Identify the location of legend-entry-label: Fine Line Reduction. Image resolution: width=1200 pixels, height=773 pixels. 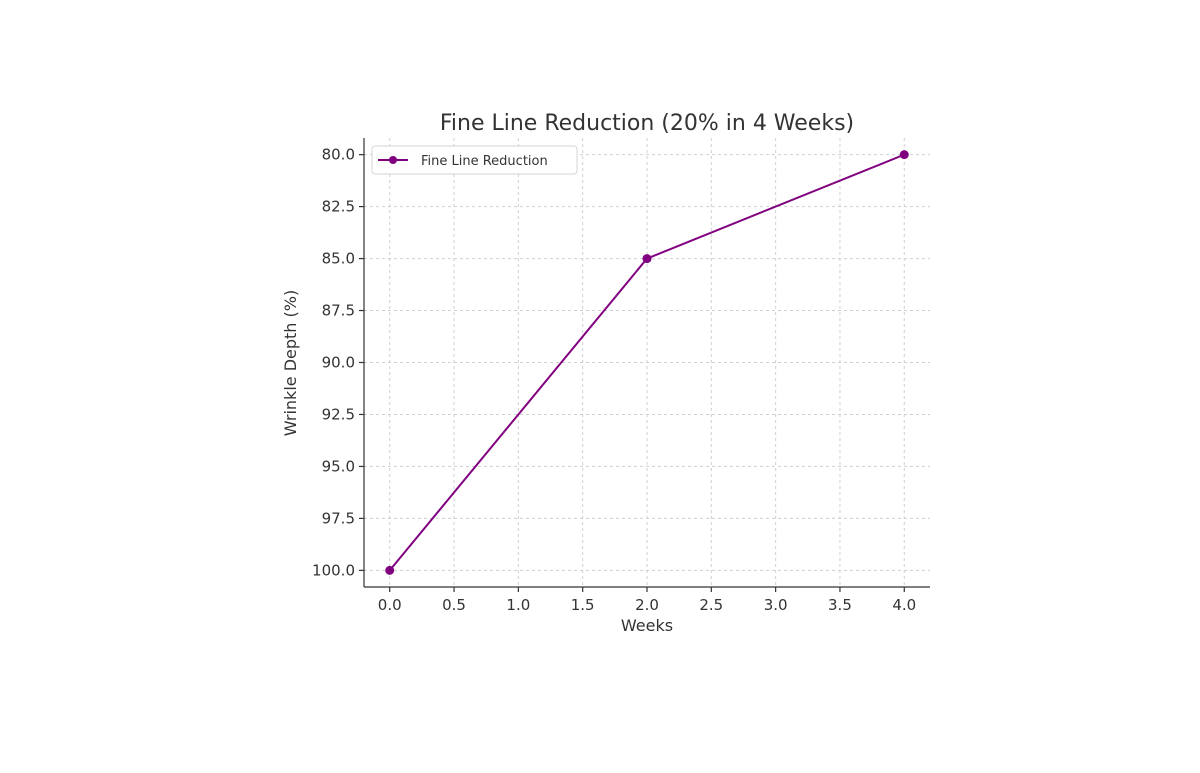
(484, 161).